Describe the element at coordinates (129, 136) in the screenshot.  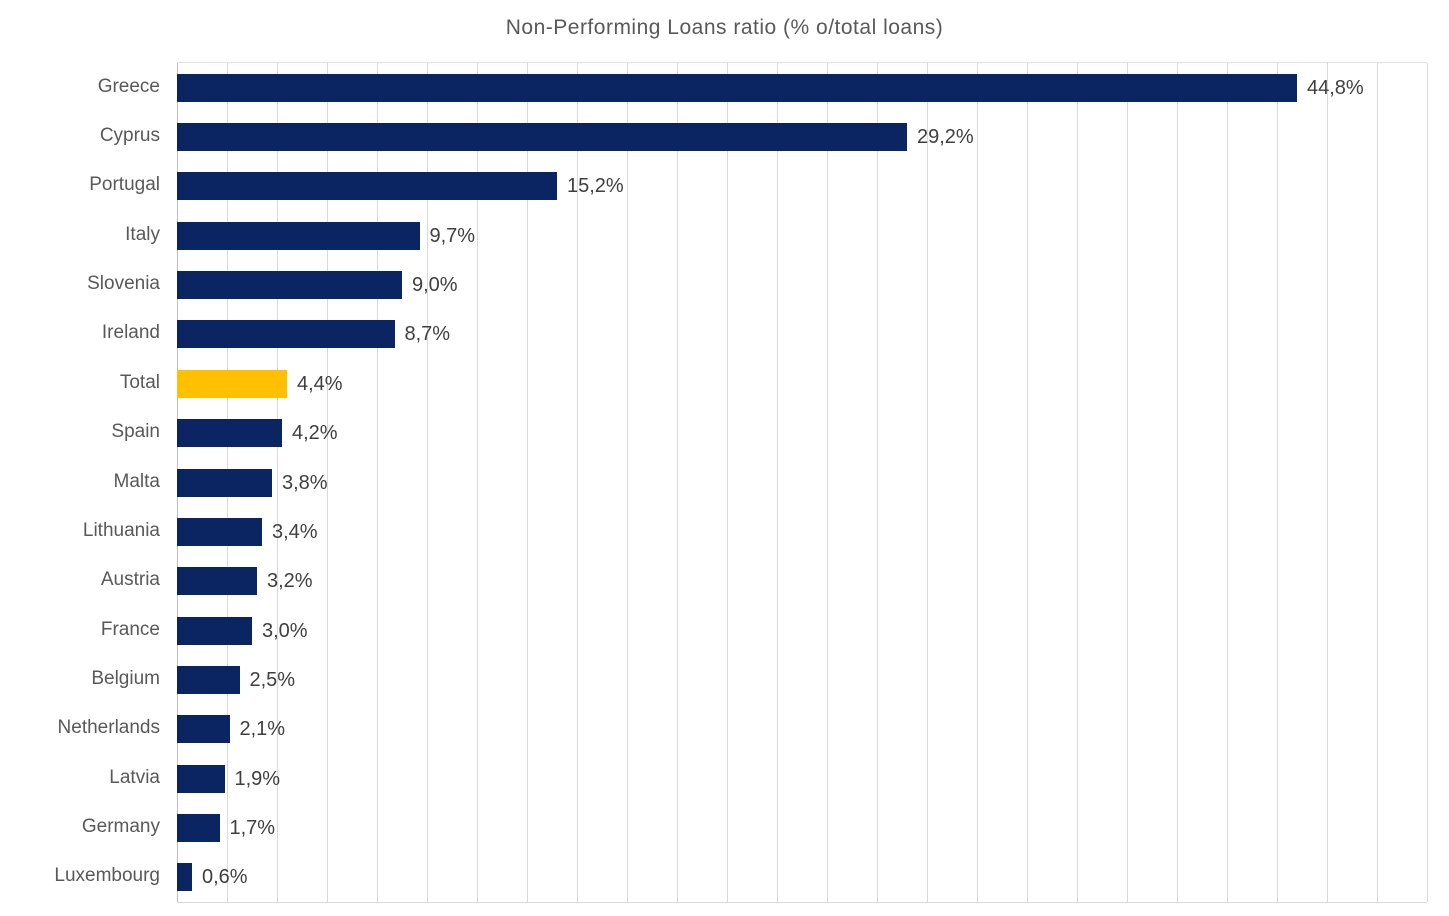
I see `category-label: Cyprus` at that location.